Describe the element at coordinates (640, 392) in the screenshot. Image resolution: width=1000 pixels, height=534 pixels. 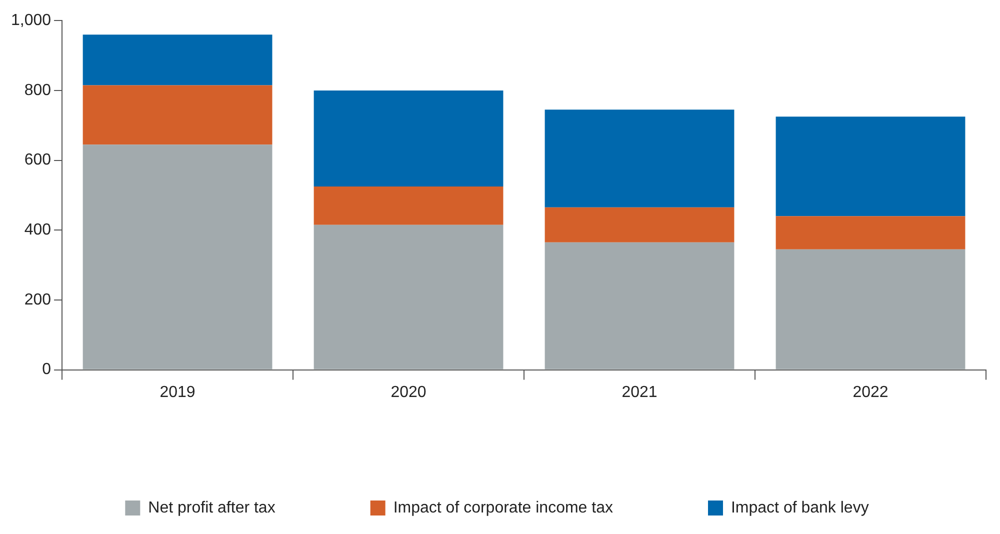
I see `x-tick-label: 2021` at that location.